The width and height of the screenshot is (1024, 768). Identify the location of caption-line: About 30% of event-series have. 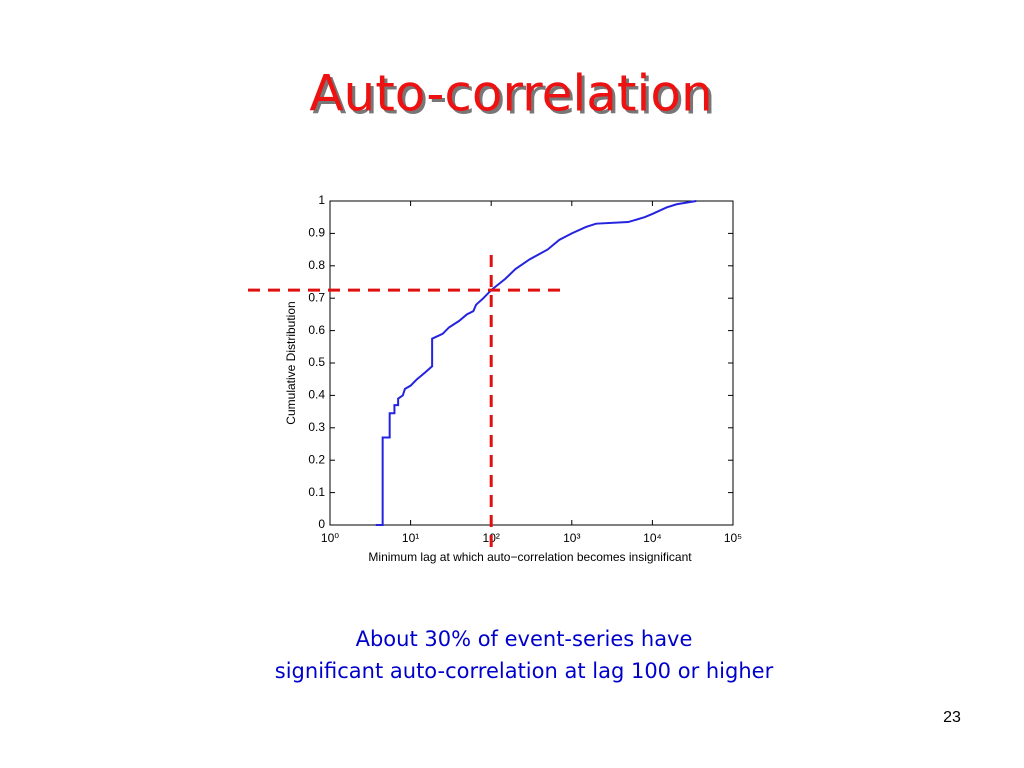
(524, 639).